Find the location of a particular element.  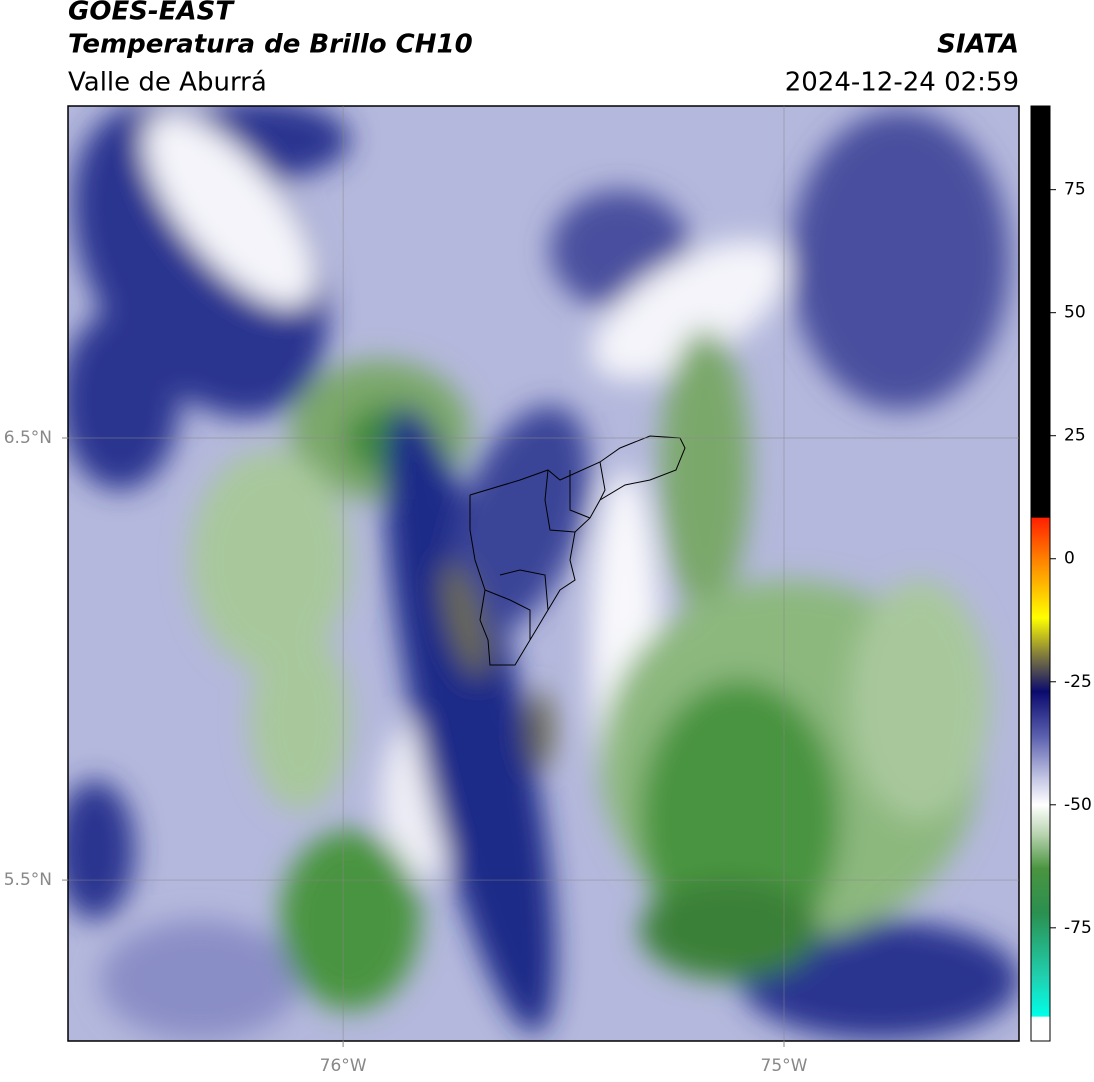

datetime: 2024-12-24 02:59 is located at coordinates (902, 83).